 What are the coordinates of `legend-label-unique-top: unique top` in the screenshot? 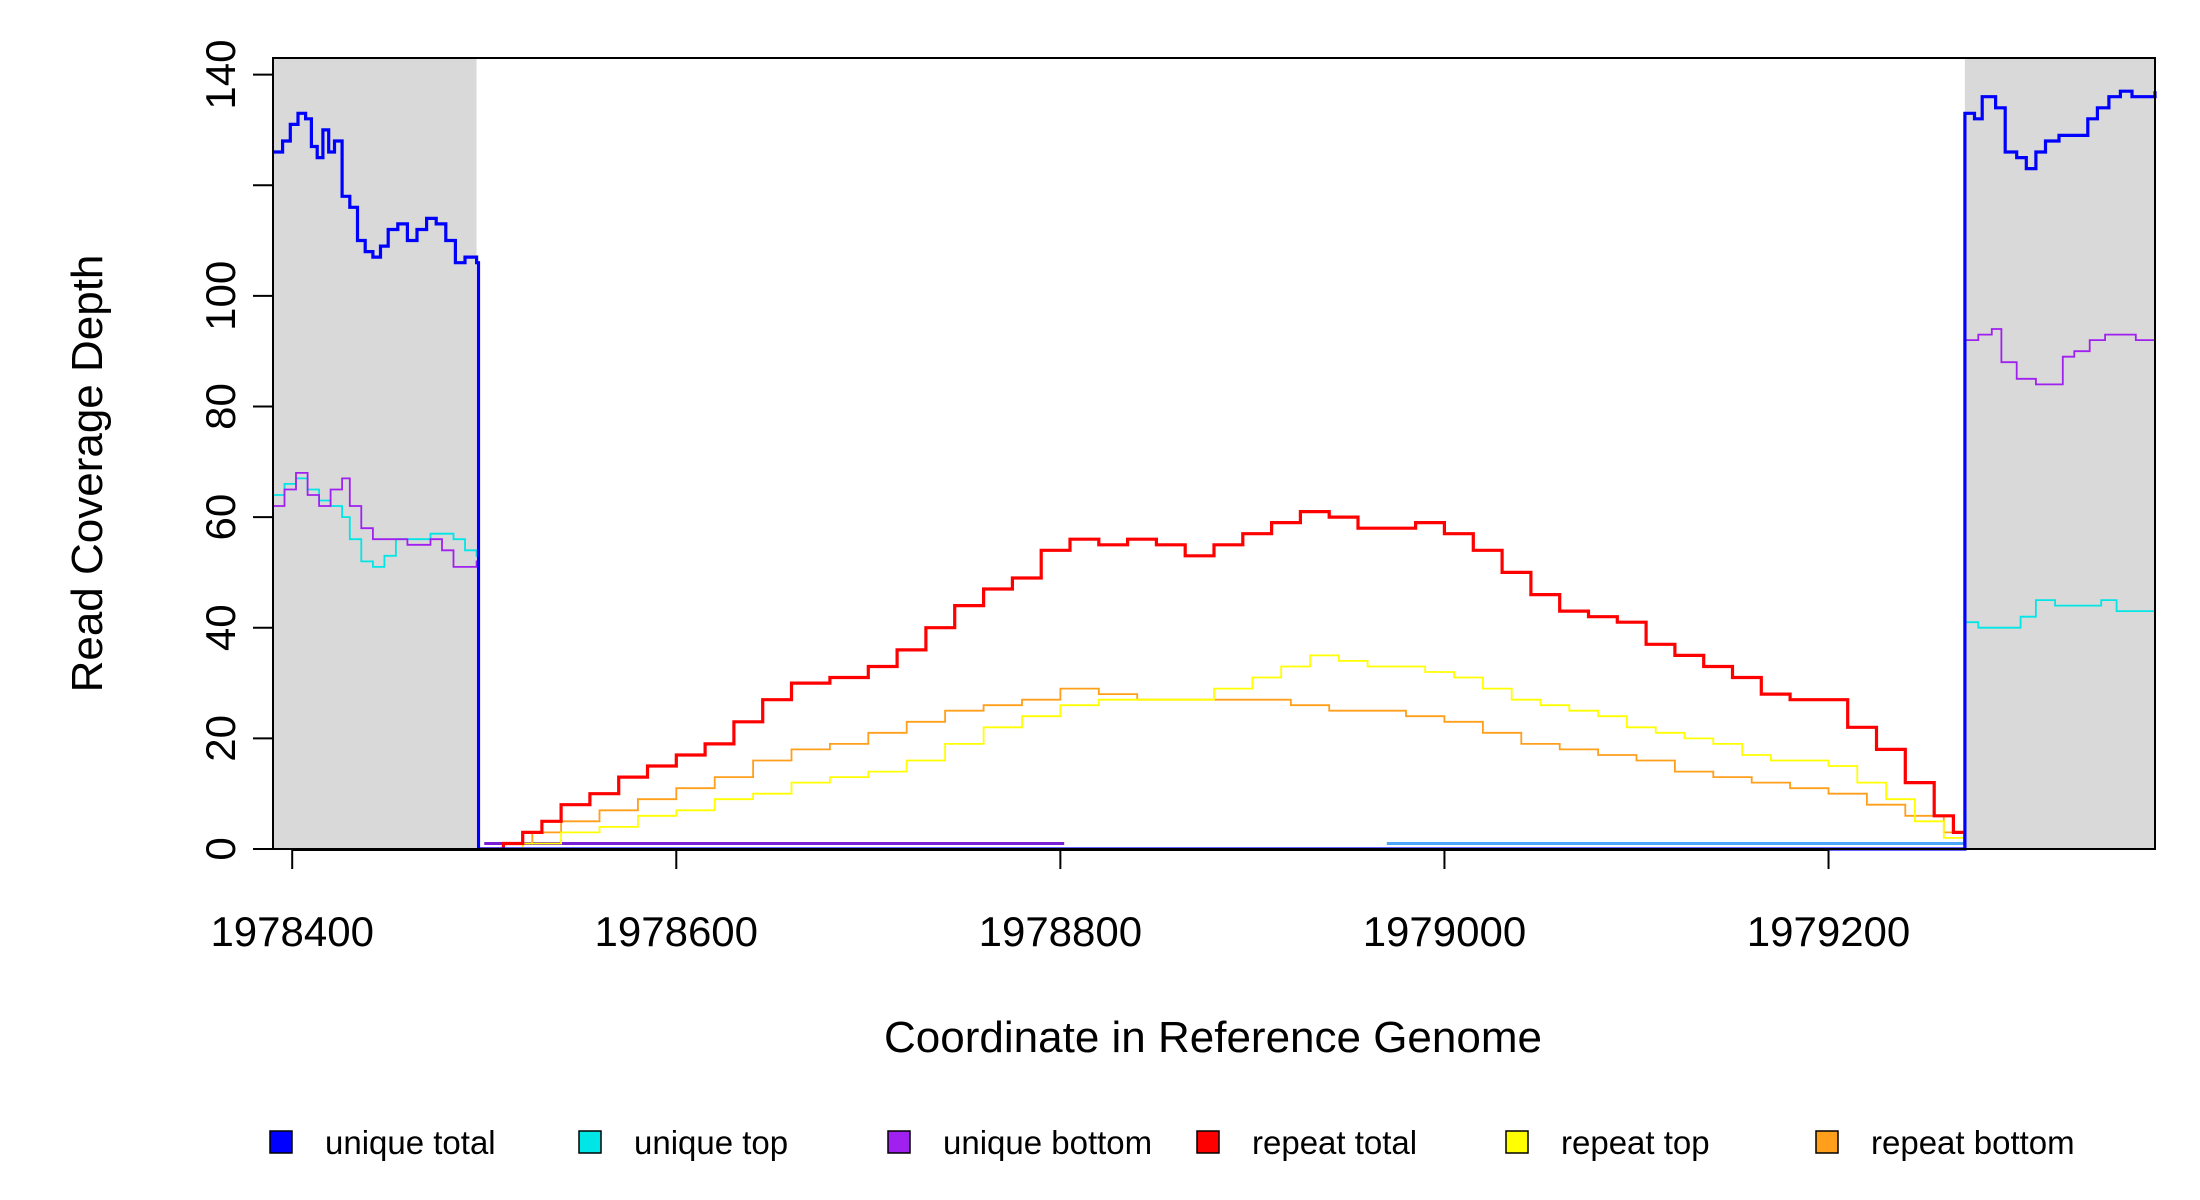 It's located at (711, 1142).